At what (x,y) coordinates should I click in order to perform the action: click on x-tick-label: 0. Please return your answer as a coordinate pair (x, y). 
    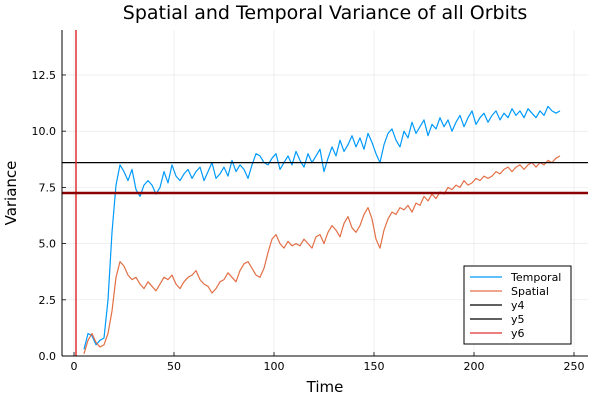
    Looking at the image, I should click on (74, 366).